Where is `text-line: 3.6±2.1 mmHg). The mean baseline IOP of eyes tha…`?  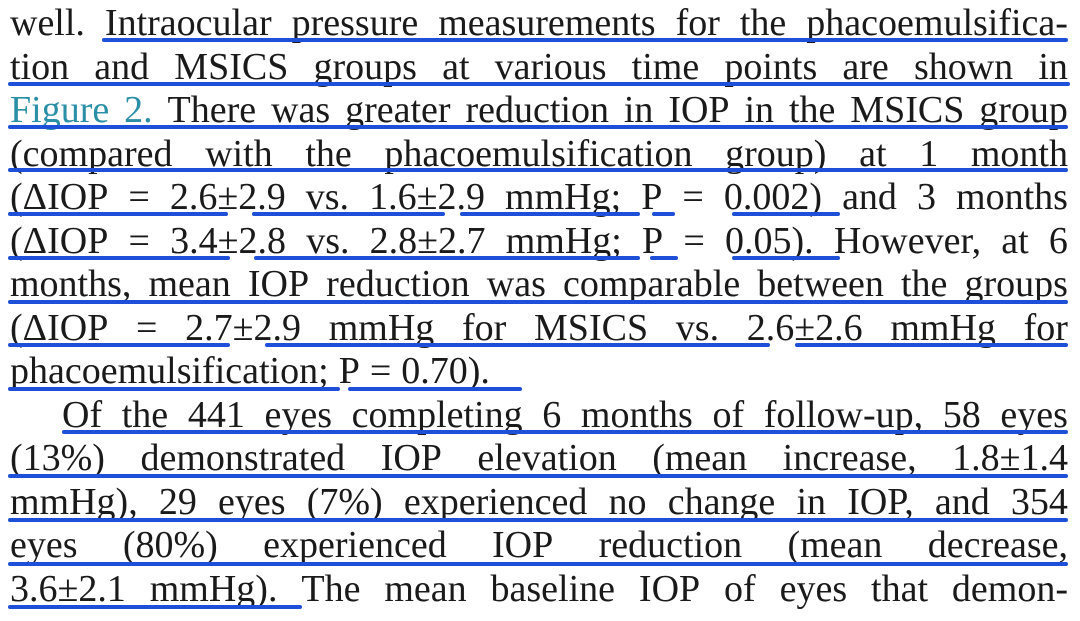 text-line: 3.6±2.1 mmHg). The mean baseline IOP of eyes tha… is located at coordinates (539, 590).